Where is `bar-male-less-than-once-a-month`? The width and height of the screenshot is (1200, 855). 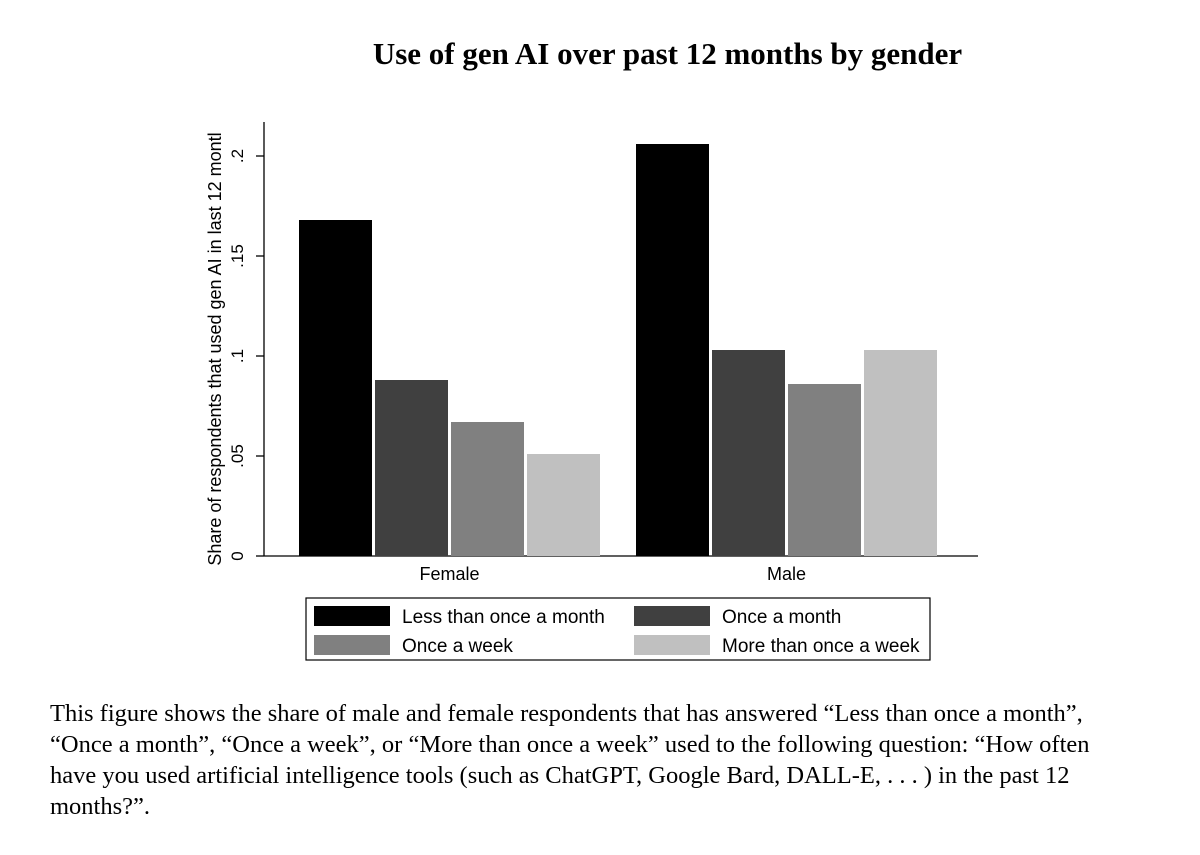 bar-male-less-than-once-a-month is located at coordinates (672, 350).